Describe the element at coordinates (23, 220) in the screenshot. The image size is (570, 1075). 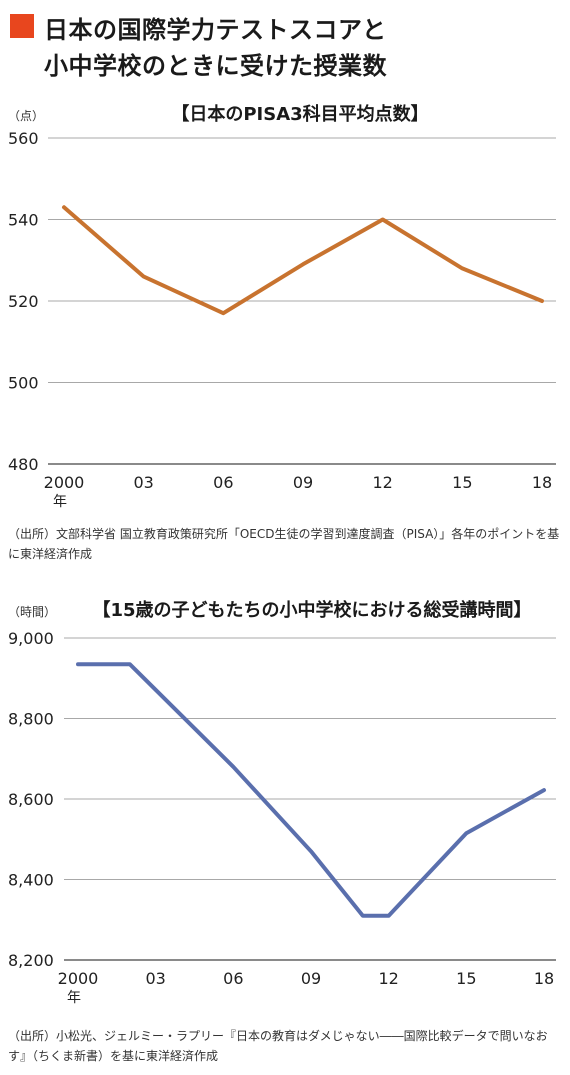
I see `y-tick-label: 540` at that location.